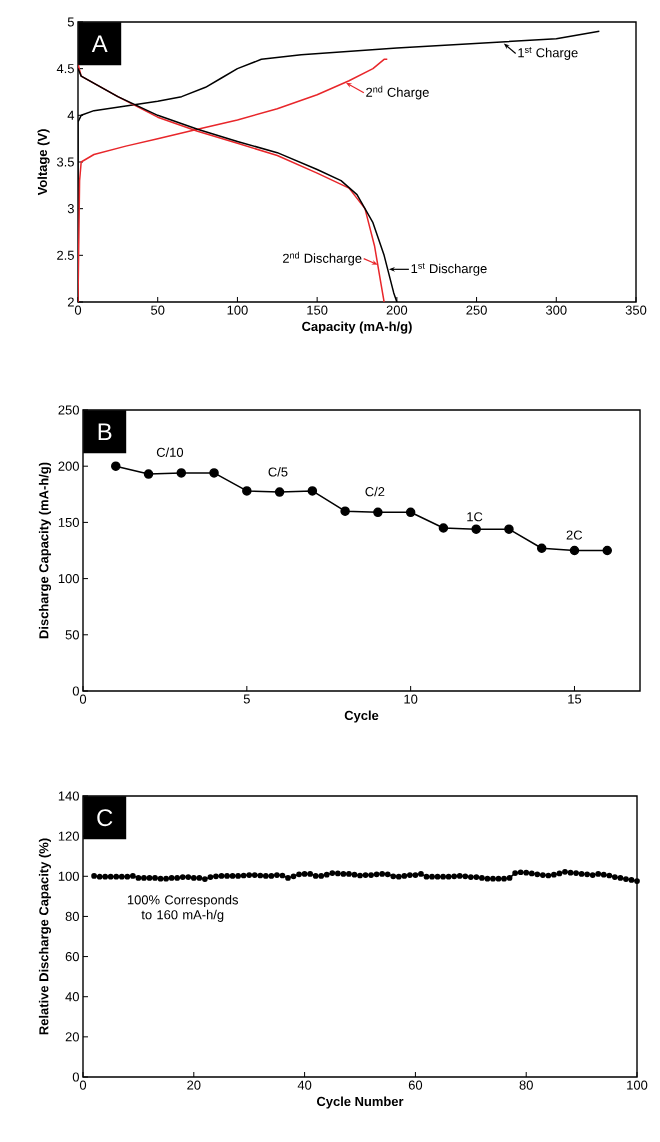  I want to click on x-tick-label: 40, so click(304, 1085).